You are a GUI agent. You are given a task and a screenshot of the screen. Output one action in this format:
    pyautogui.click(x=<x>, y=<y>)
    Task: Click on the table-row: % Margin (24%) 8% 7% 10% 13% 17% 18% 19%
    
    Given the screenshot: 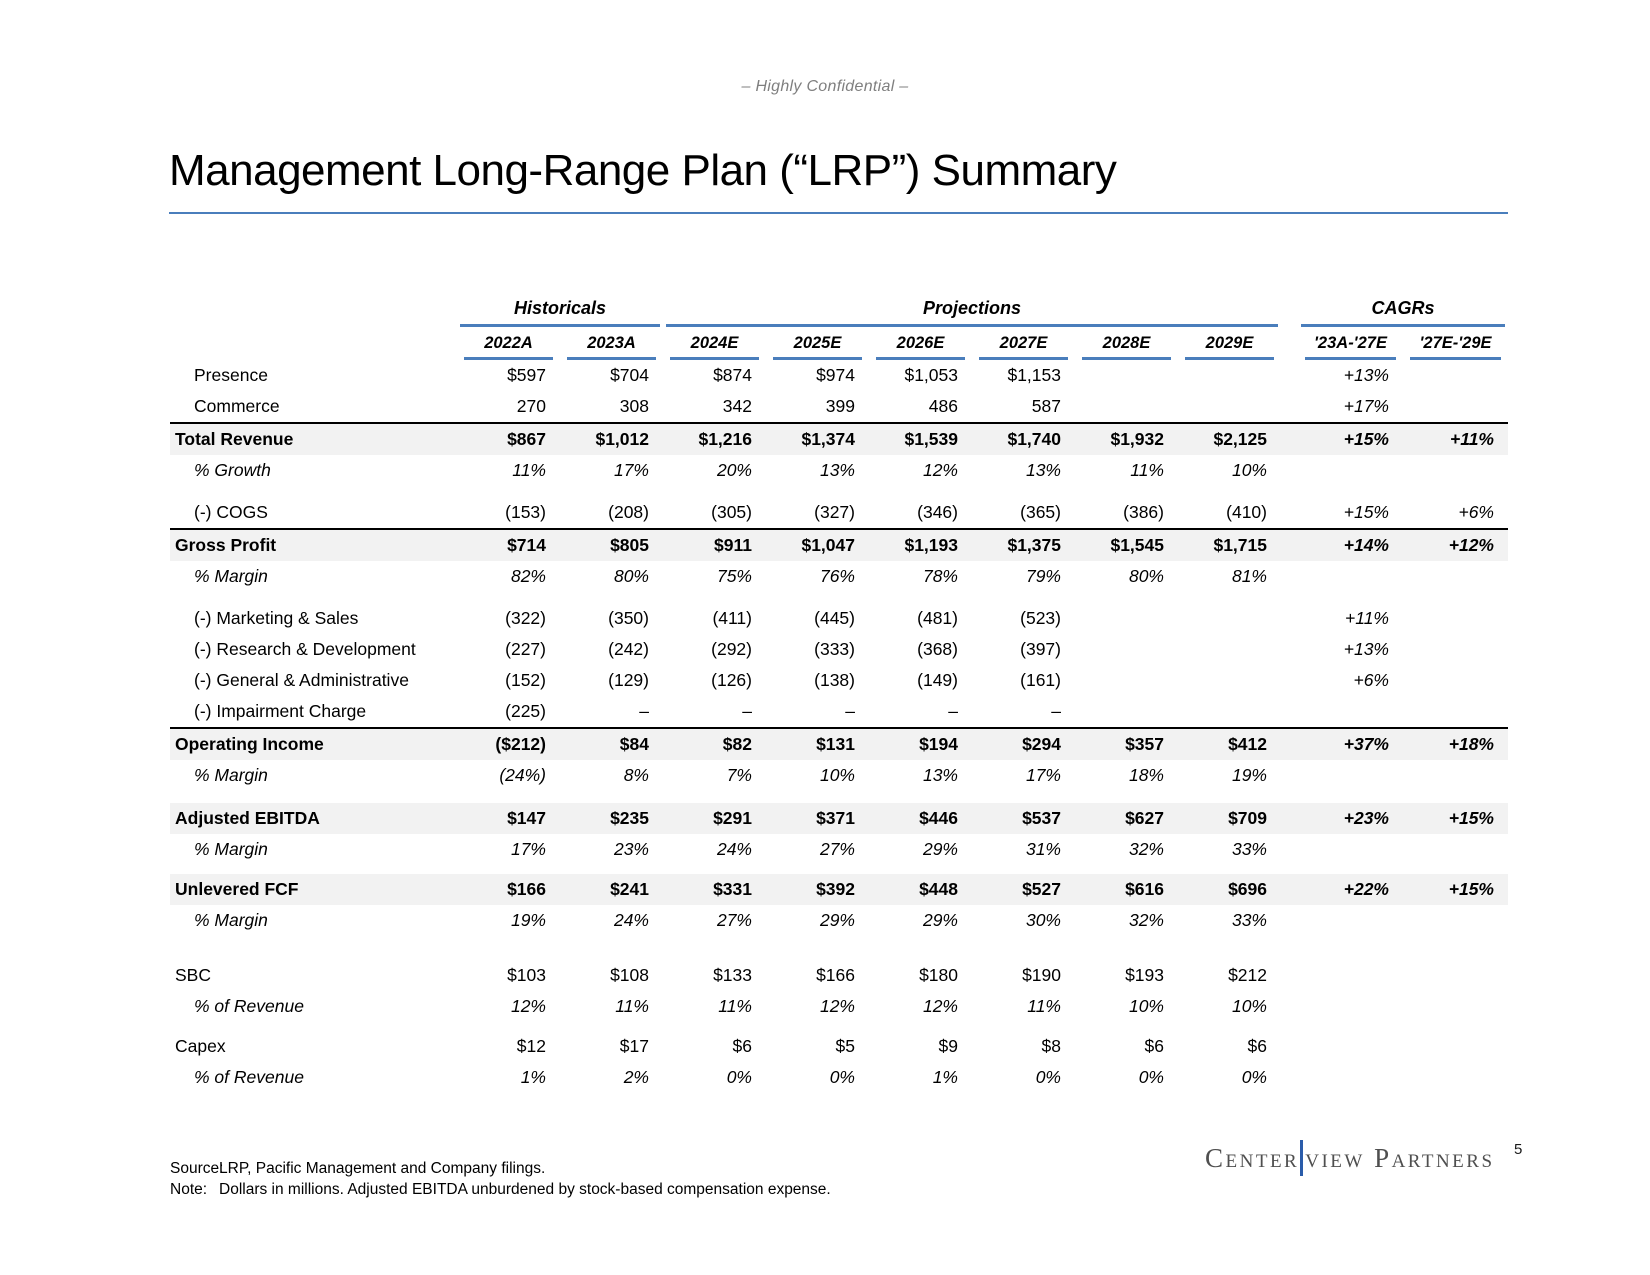 What is the action you would take?
    pyautogui.click(x=839, y=775)
    